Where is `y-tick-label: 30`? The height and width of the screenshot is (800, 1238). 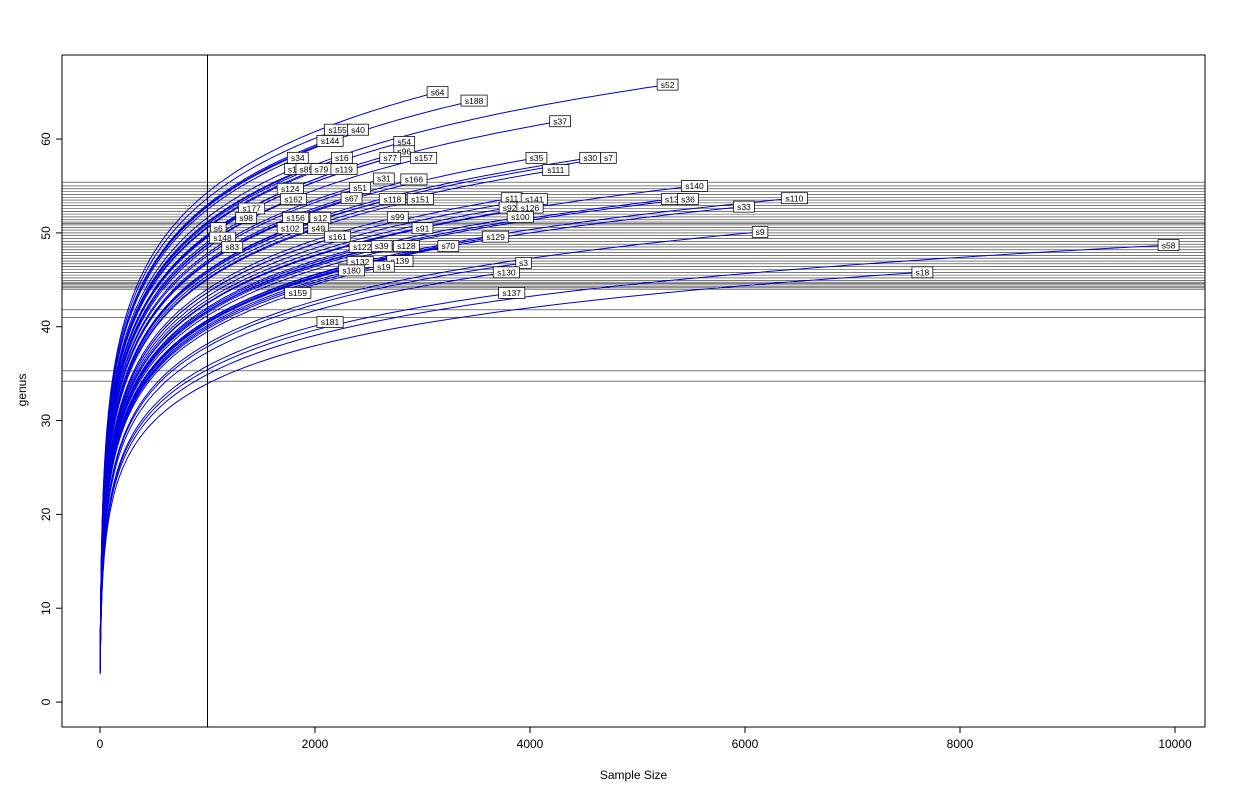 y-tick-label: 30 is located at coordinates (46, 421).